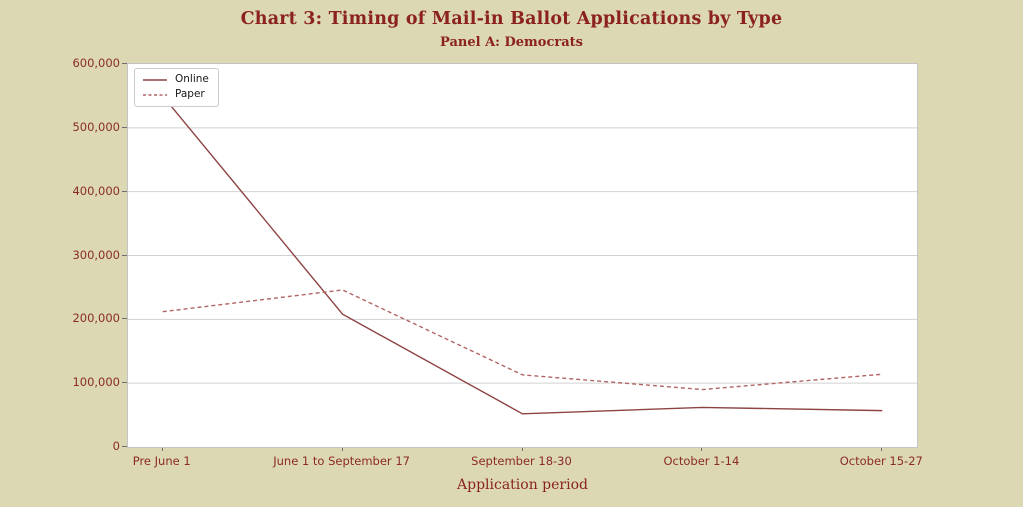 The image size is (1023, 515). Describe the element at coordinates (701, 461) in the screenshot. I see `x-tick-label: October 1-14` at that location.